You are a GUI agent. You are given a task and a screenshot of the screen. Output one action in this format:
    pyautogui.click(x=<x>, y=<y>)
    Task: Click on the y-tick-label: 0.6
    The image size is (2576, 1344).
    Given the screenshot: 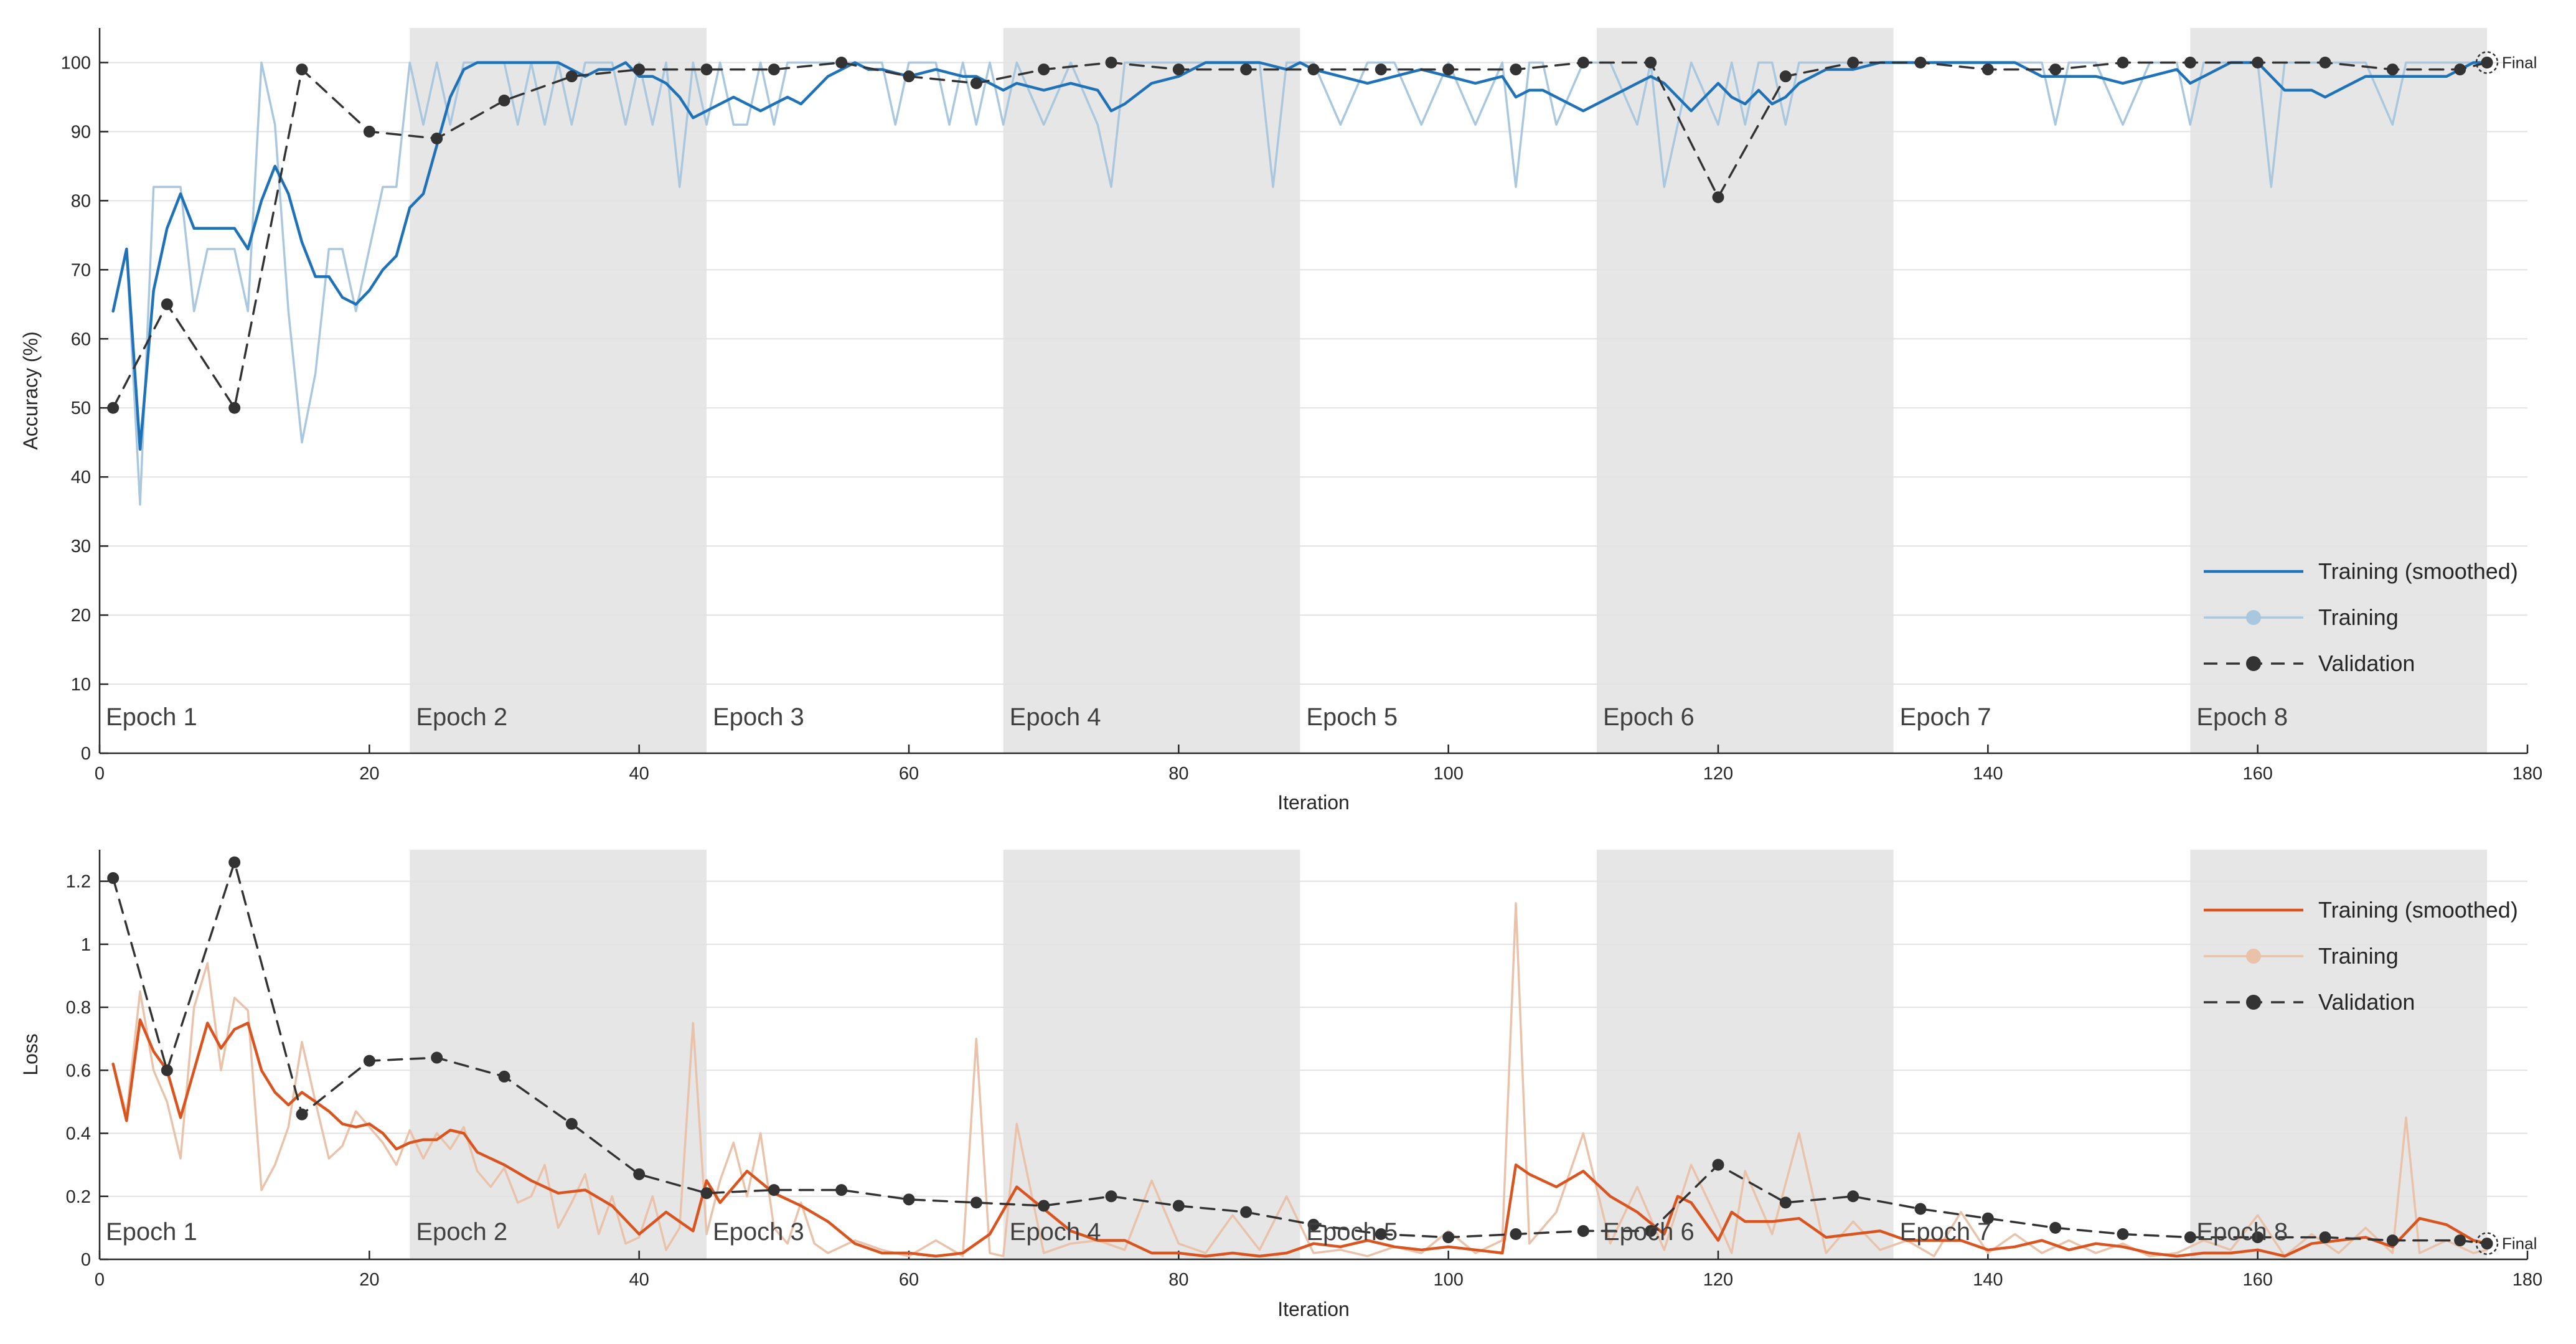 What is the action you would take?
    pyautogui.click(x=78, y=1071)
    